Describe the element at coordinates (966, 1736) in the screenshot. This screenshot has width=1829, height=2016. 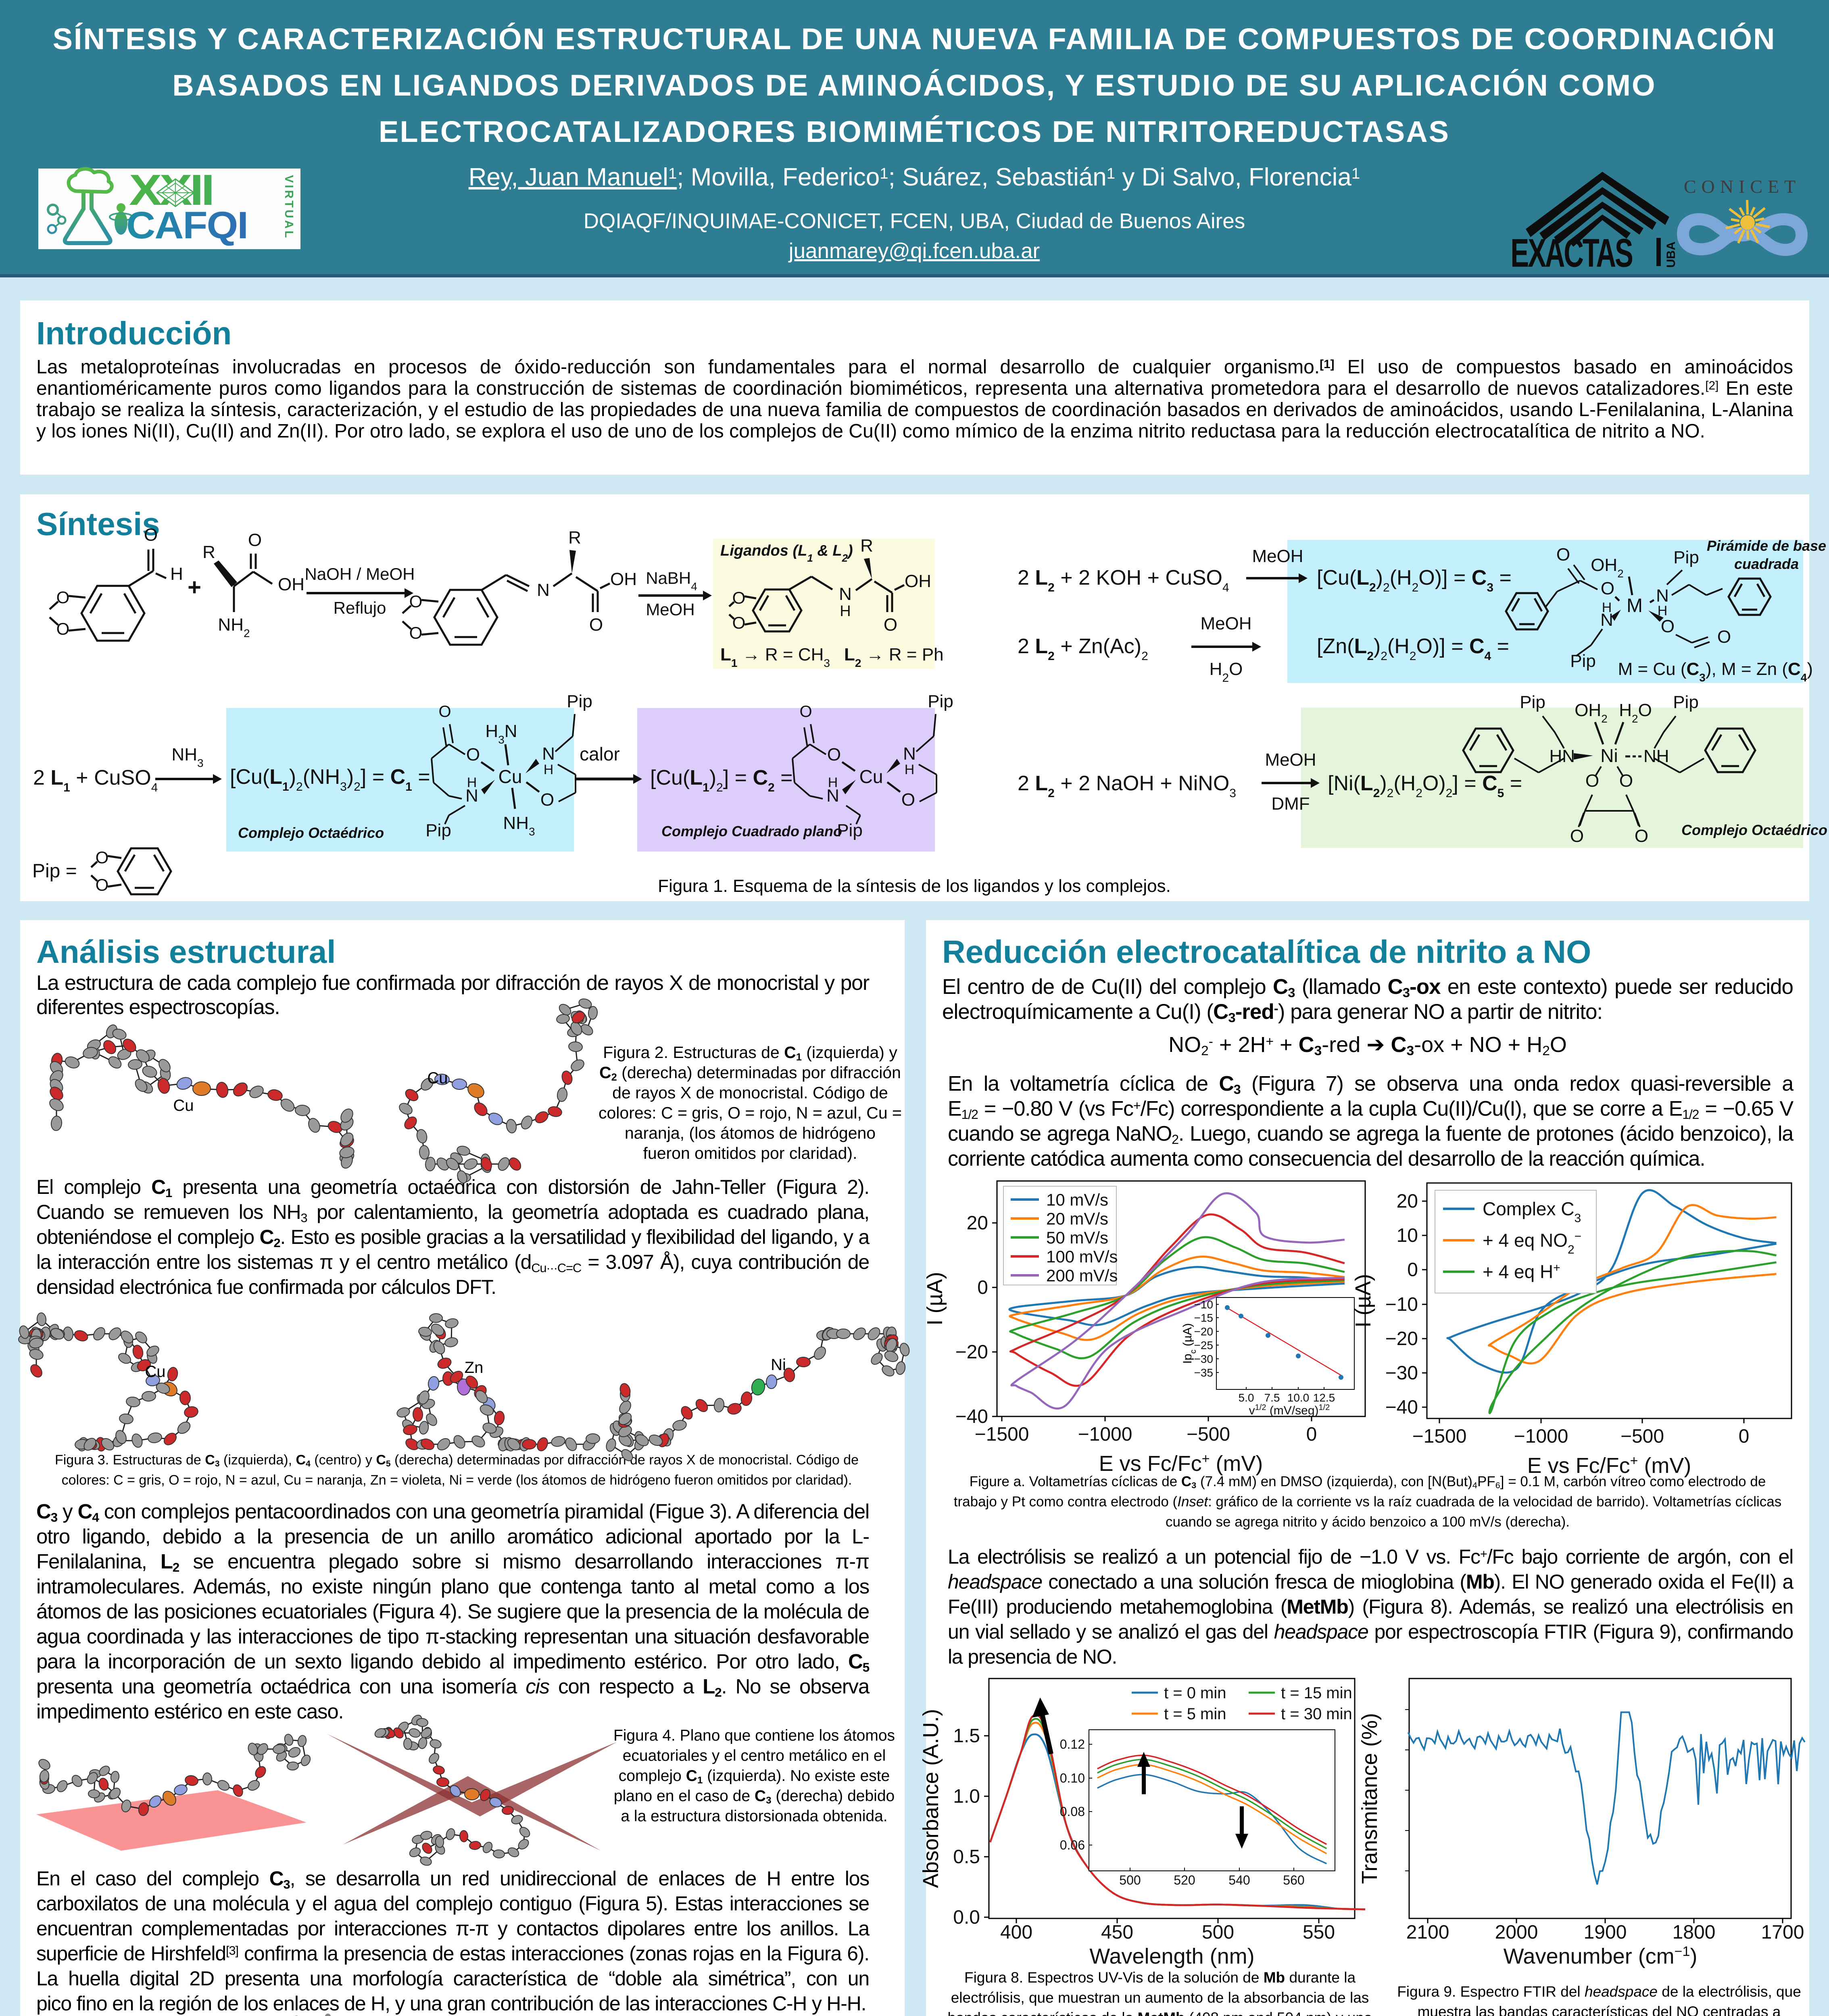
I see `svg-text: 1.5` at that location.